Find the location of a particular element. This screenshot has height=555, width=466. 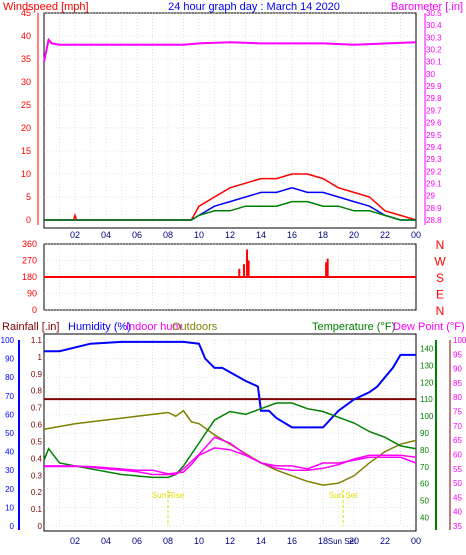

rain-y-tick-label: 0.1 is located at coordinates (37, 509).